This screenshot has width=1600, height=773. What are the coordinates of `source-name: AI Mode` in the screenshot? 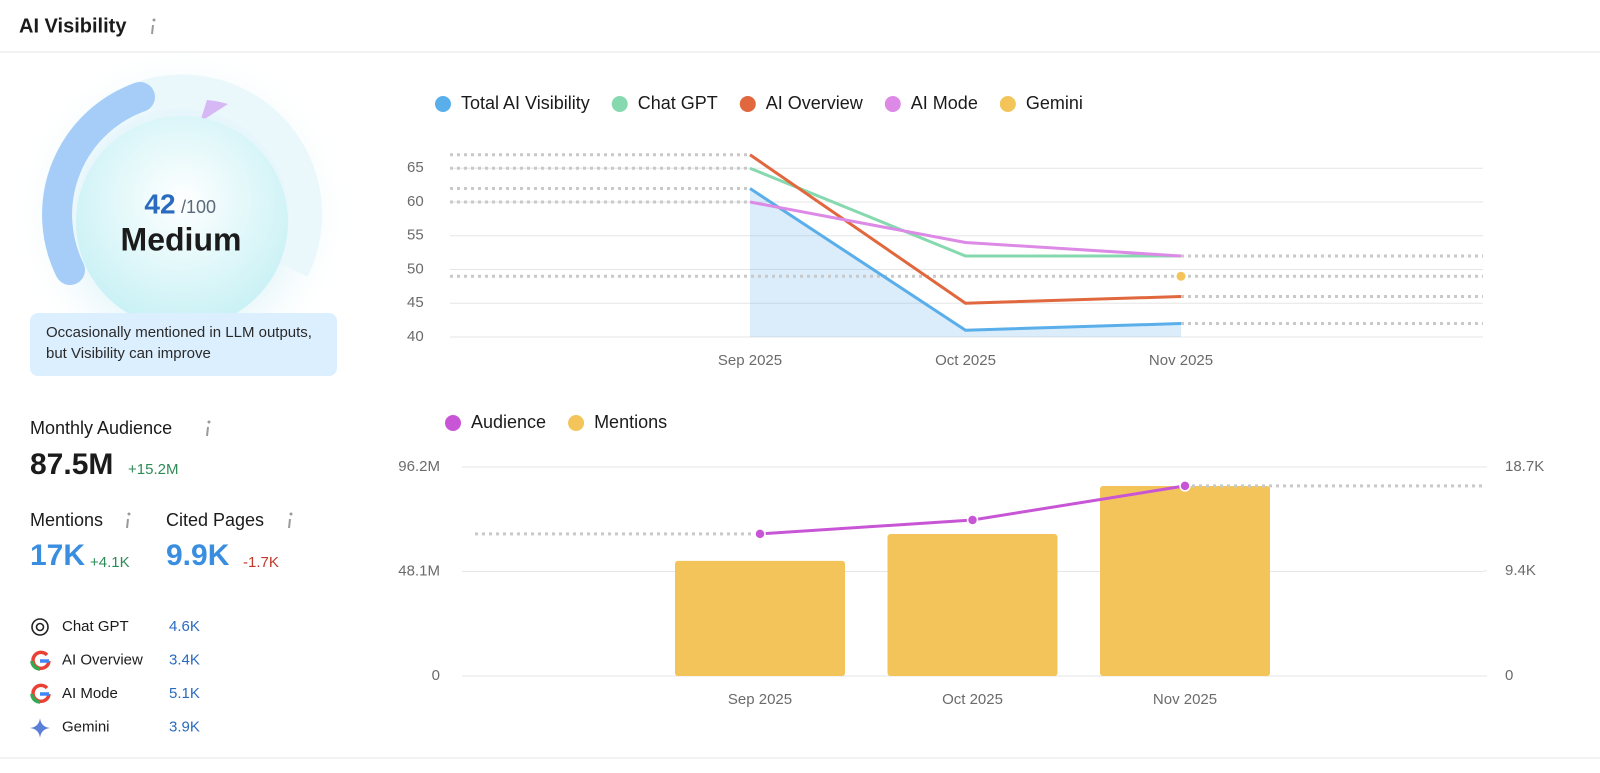 It's located at (90, 693).